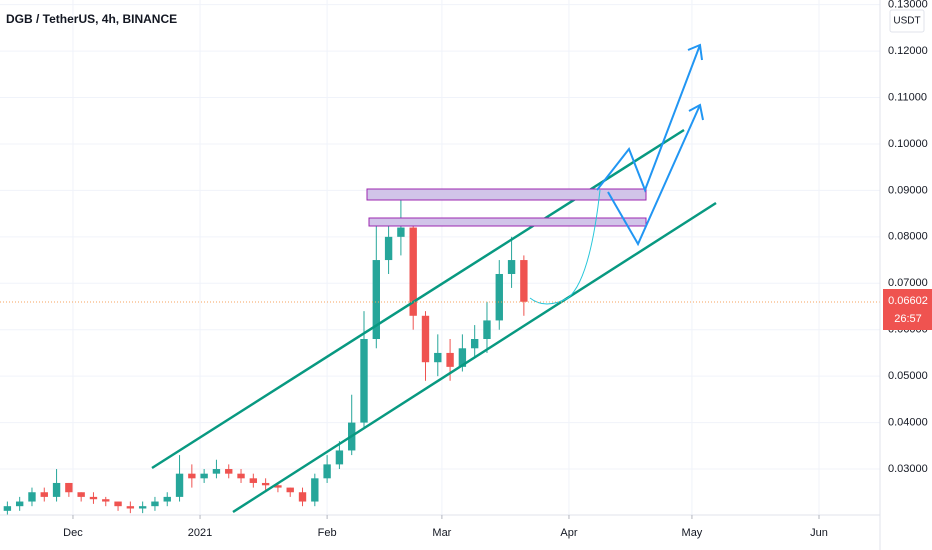 This screenshot has height=550, width=932. I want to click on y-tick-label: 0.12000, so click(908, 51).